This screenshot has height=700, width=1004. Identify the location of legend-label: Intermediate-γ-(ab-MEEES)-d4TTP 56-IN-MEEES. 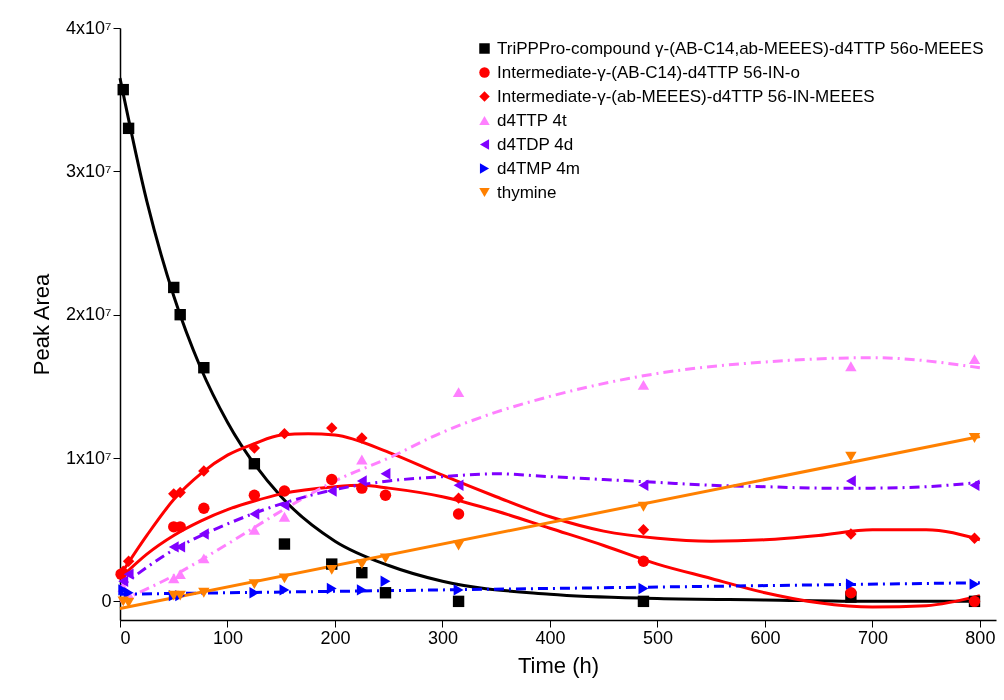
(686, 96).